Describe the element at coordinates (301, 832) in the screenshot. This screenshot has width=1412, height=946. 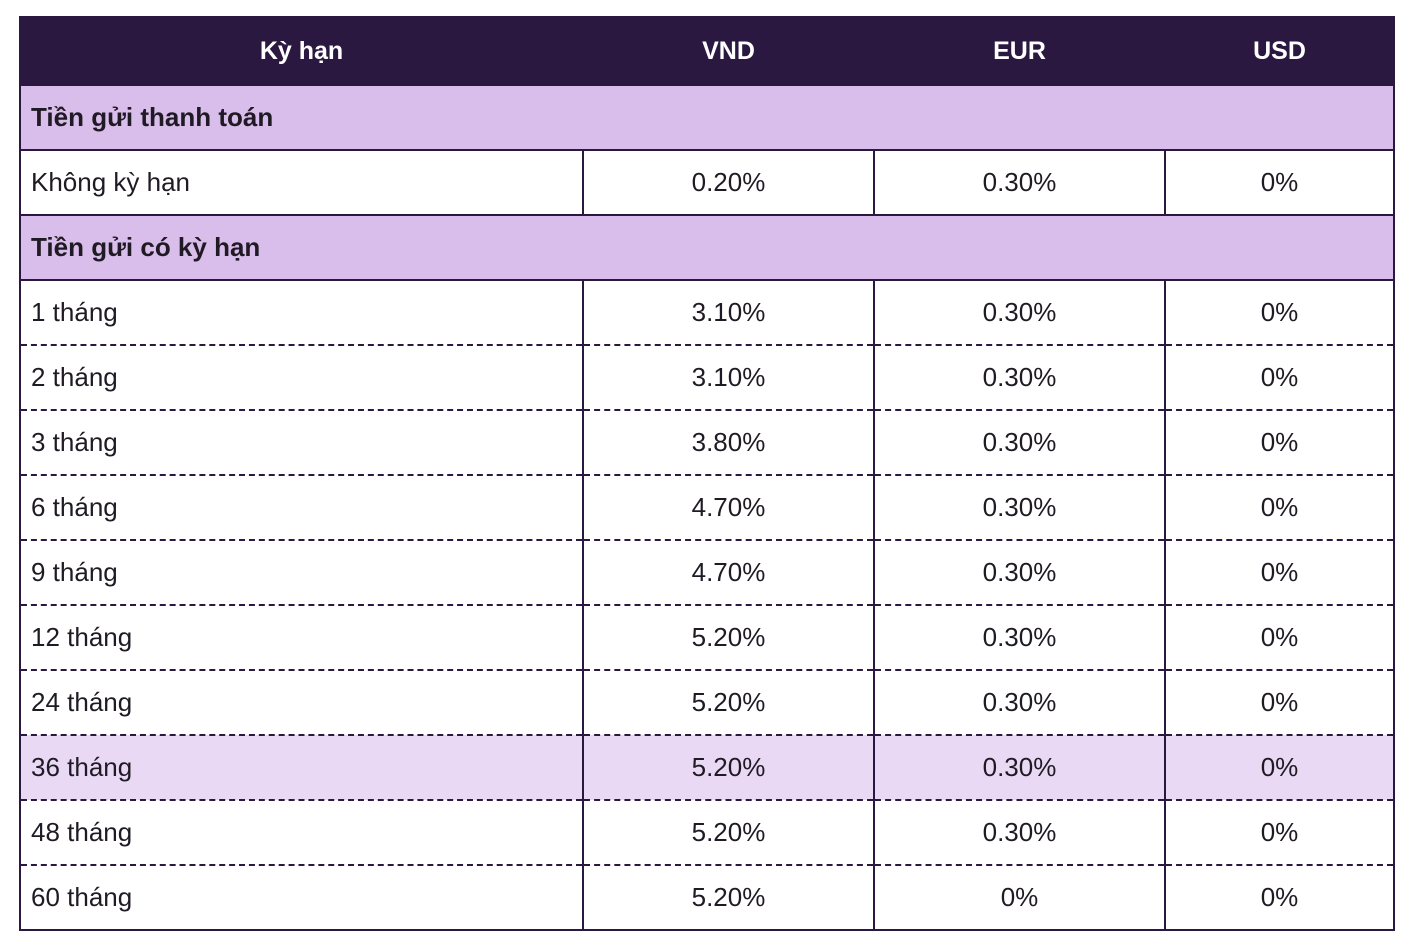
I see `term-cell: 48 tháng` at that location.